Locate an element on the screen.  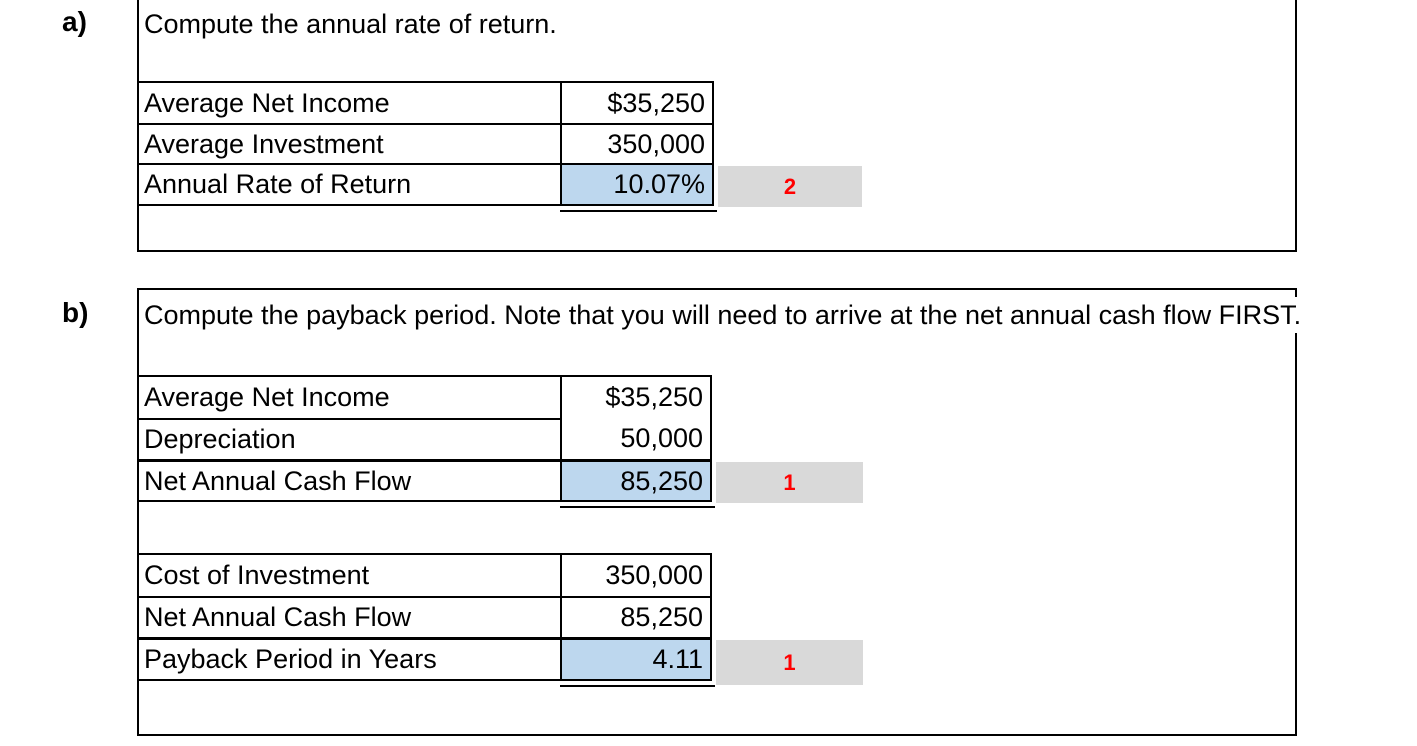
table-cell-label: Annual Rate of Return is located at coordinates (350, 183).